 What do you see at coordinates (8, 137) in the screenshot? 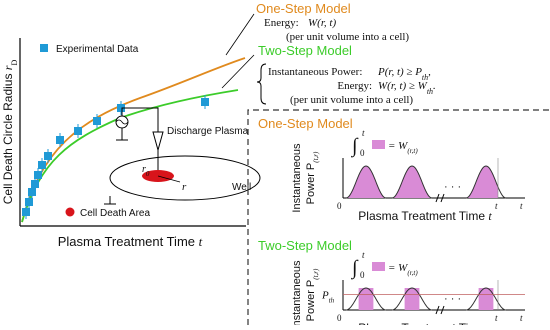
I see `y-label-text: Cell Death Circle Radius` at bounding box center [8, 137].